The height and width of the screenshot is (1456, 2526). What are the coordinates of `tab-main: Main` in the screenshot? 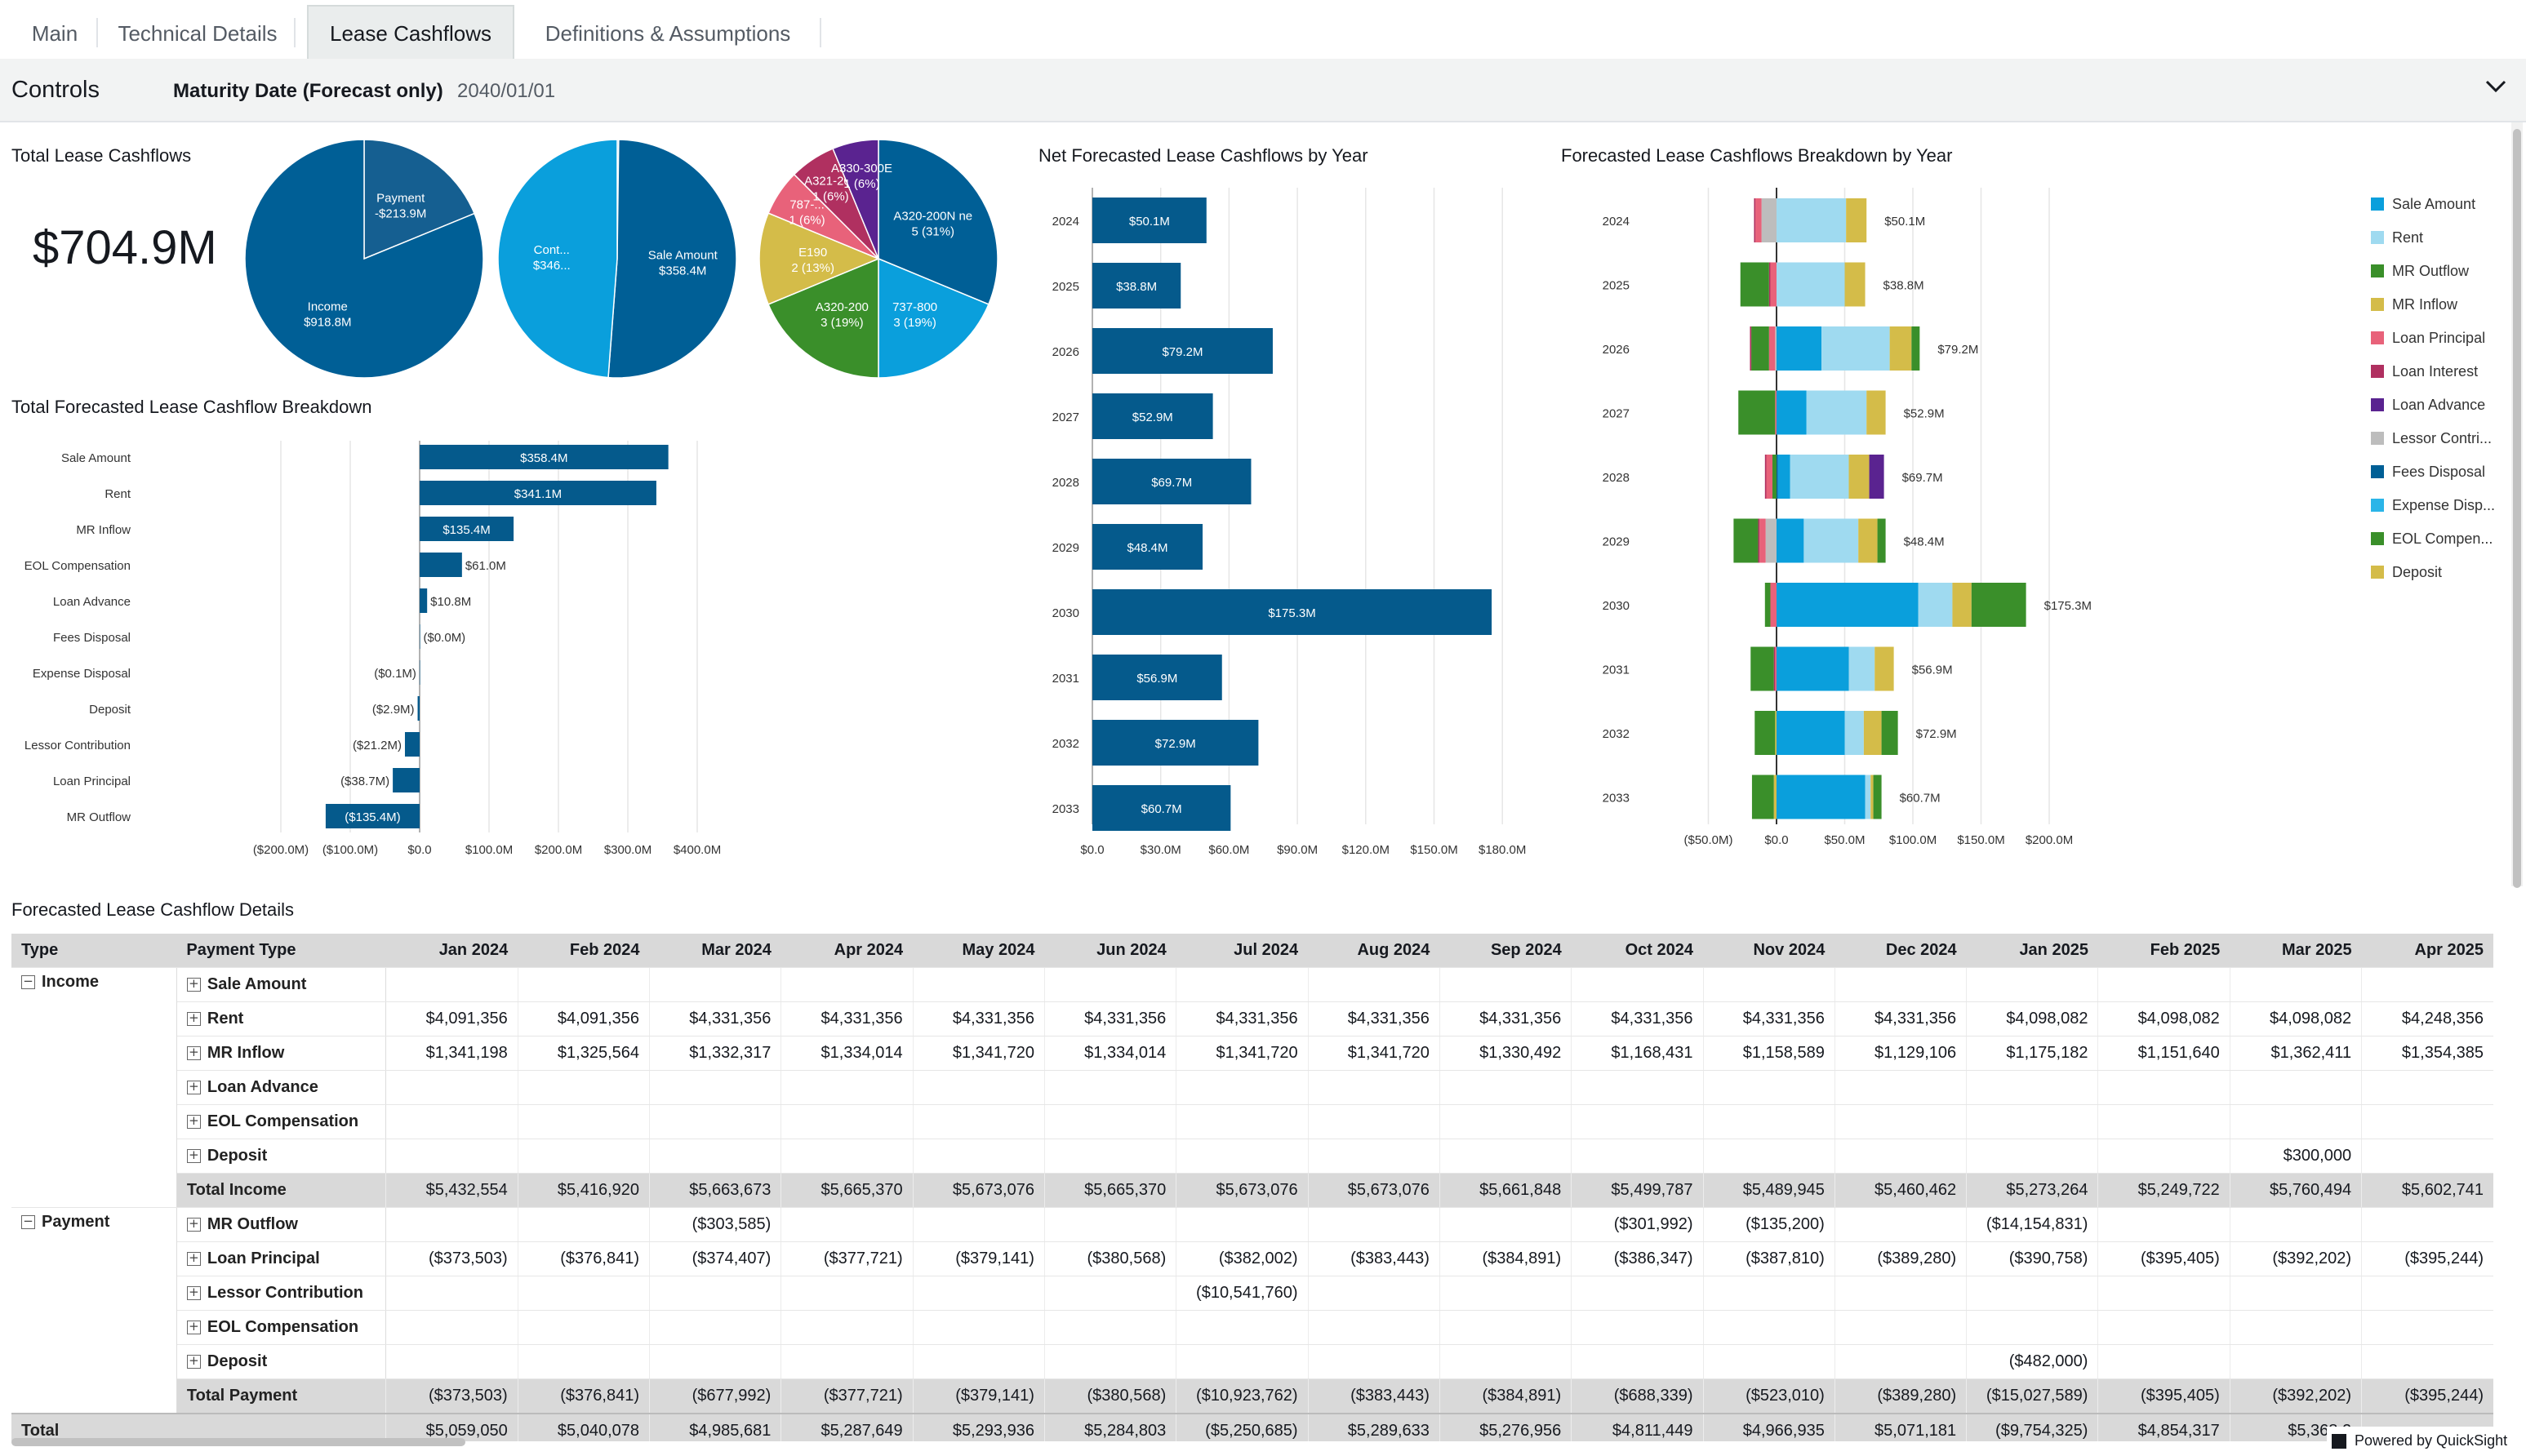 It's located at (54, 33).